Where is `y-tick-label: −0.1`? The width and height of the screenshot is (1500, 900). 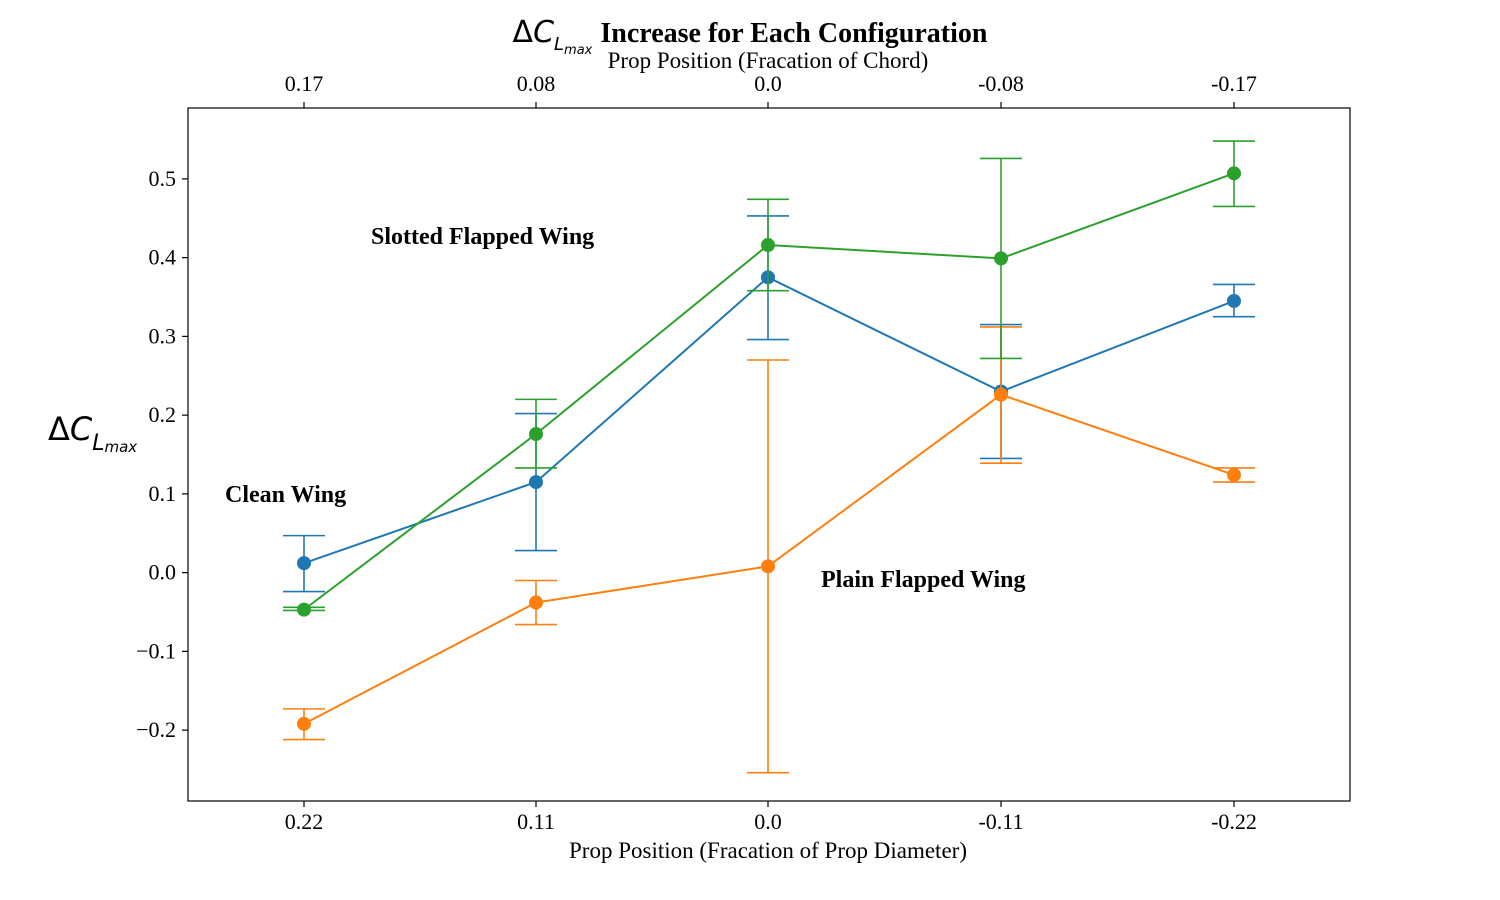 y-tick-label: −0.1 is located at coordinates (156, 650).